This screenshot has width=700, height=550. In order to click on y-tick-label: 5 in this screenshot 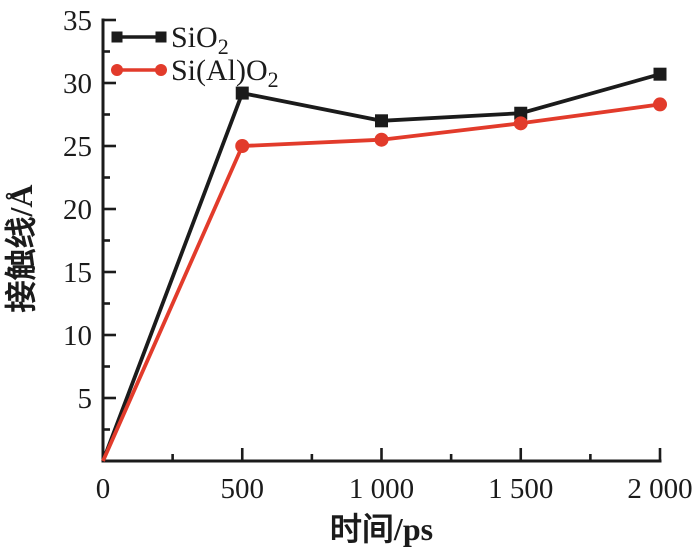, I will do `click(85, 399)`.